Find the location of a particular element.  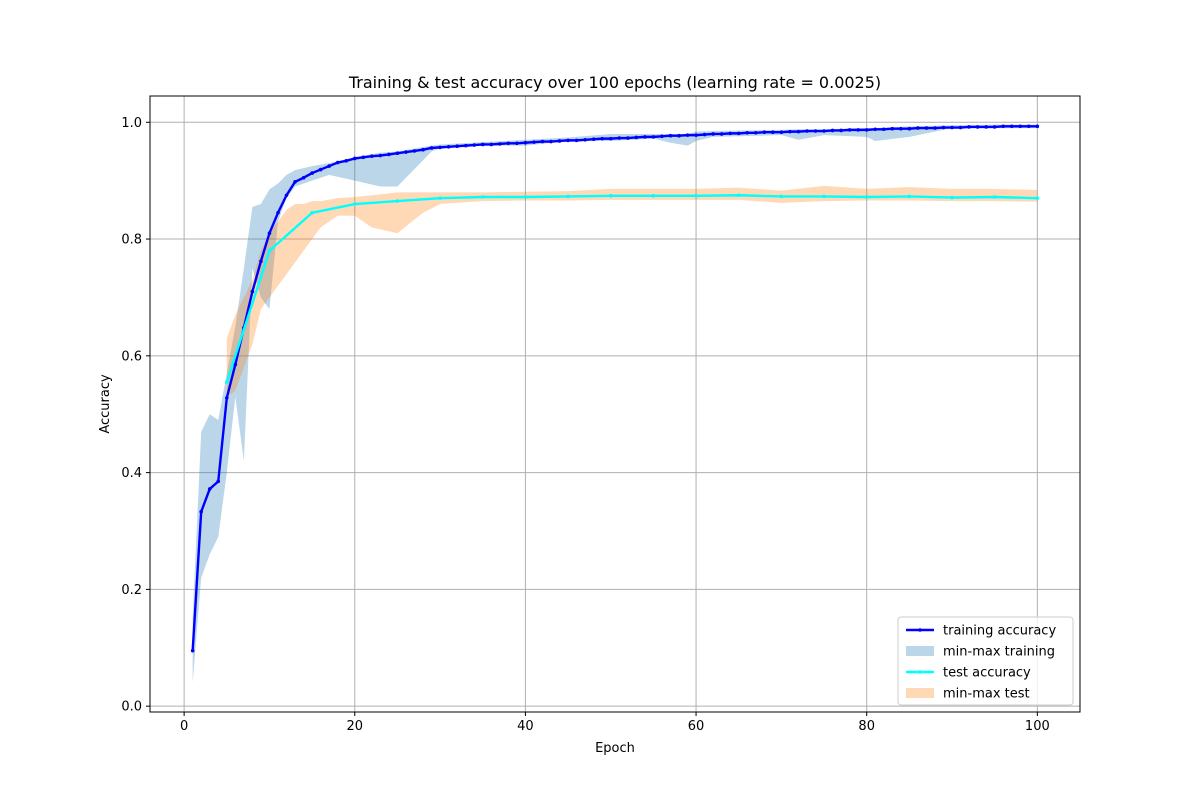

x-tick-label: 100 is located at coordinates (1037, 726).